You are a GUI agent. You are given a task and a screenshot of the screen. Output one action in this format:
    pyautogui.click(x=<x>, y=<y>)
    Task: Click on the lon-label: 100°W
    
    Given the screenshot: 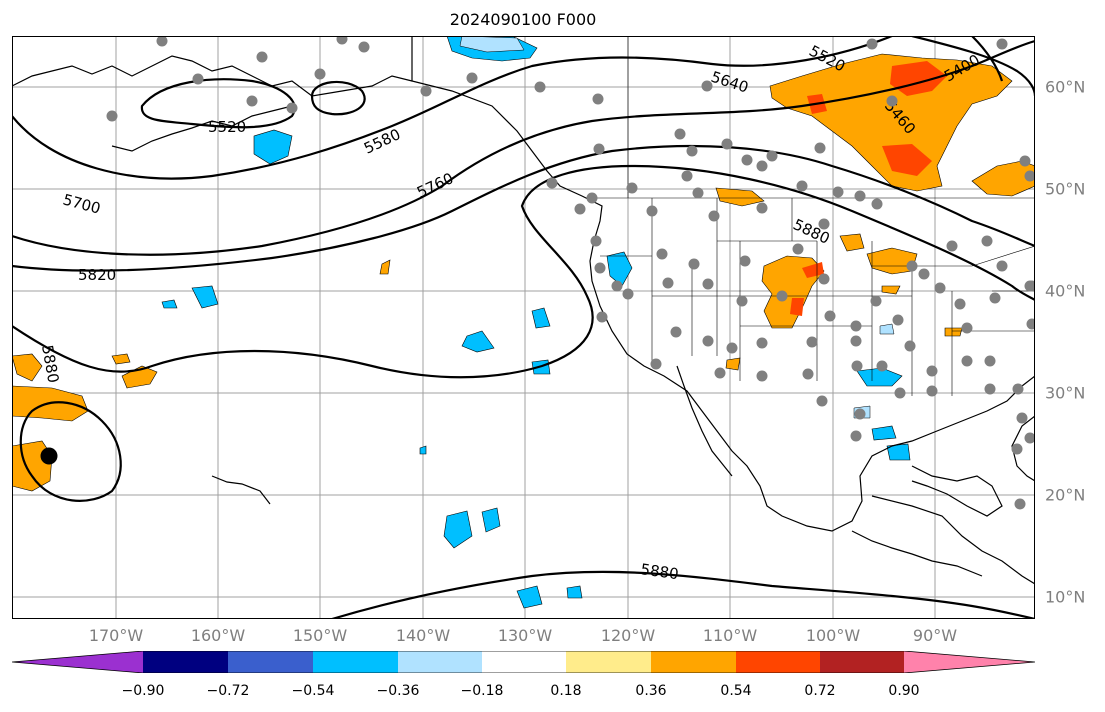 What is the action you would take?
    pyautogui.click(x=833, y=635)
    